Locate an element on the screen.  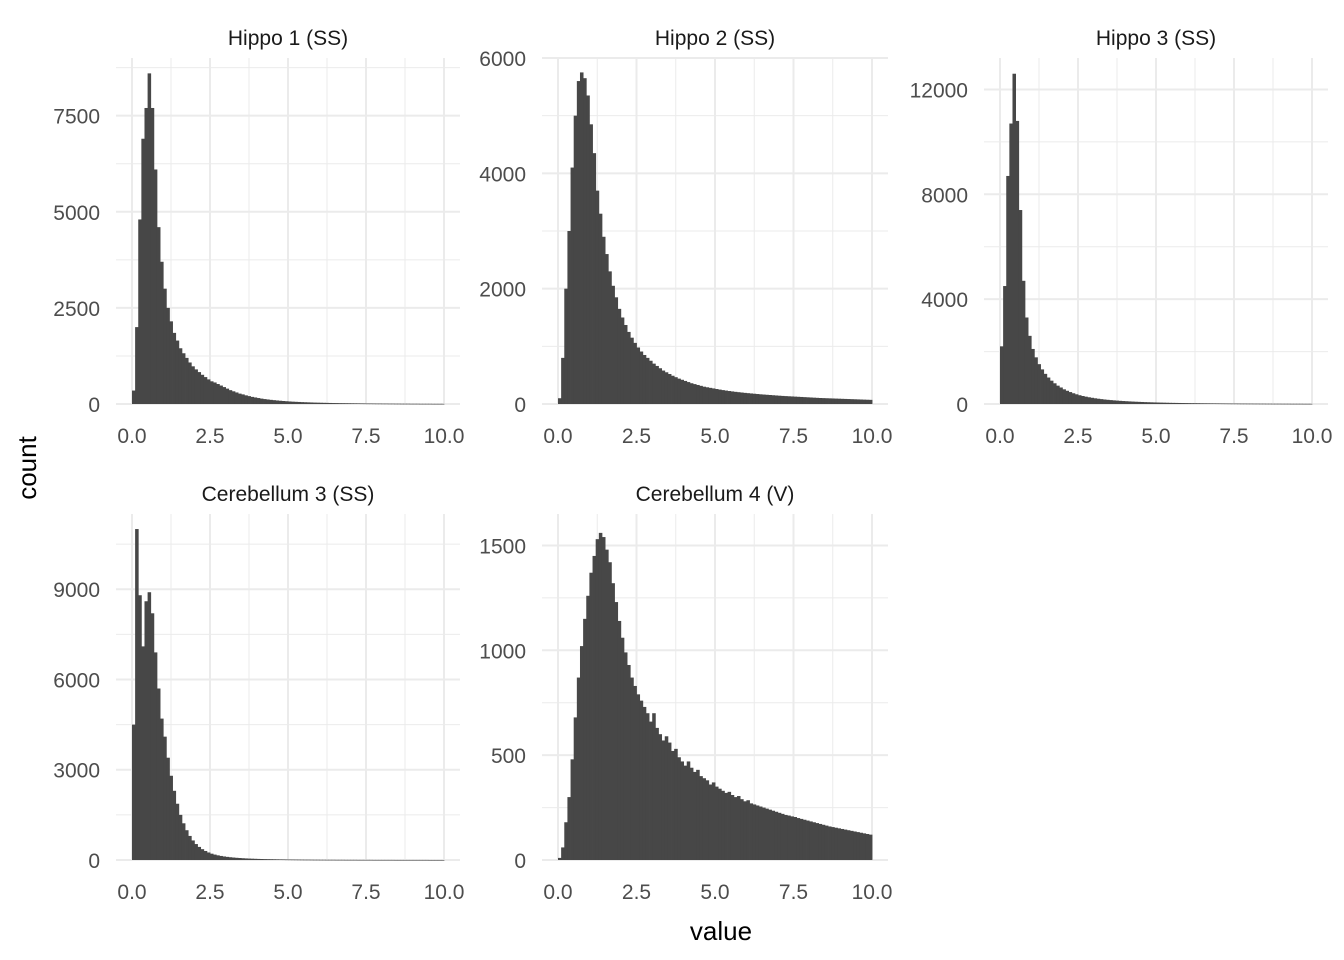
y-axis-title: count is located at coordinates (27, 467).